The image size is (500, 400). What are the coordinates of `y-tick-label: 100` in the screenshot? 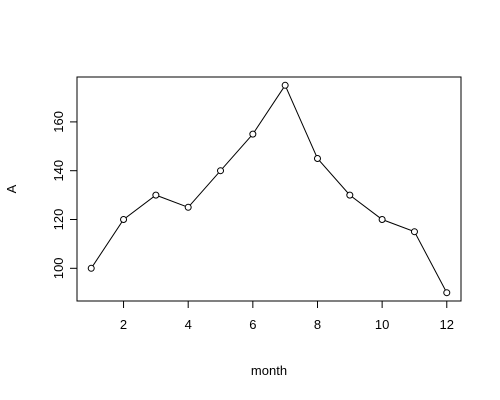 It's located at (58, 268).